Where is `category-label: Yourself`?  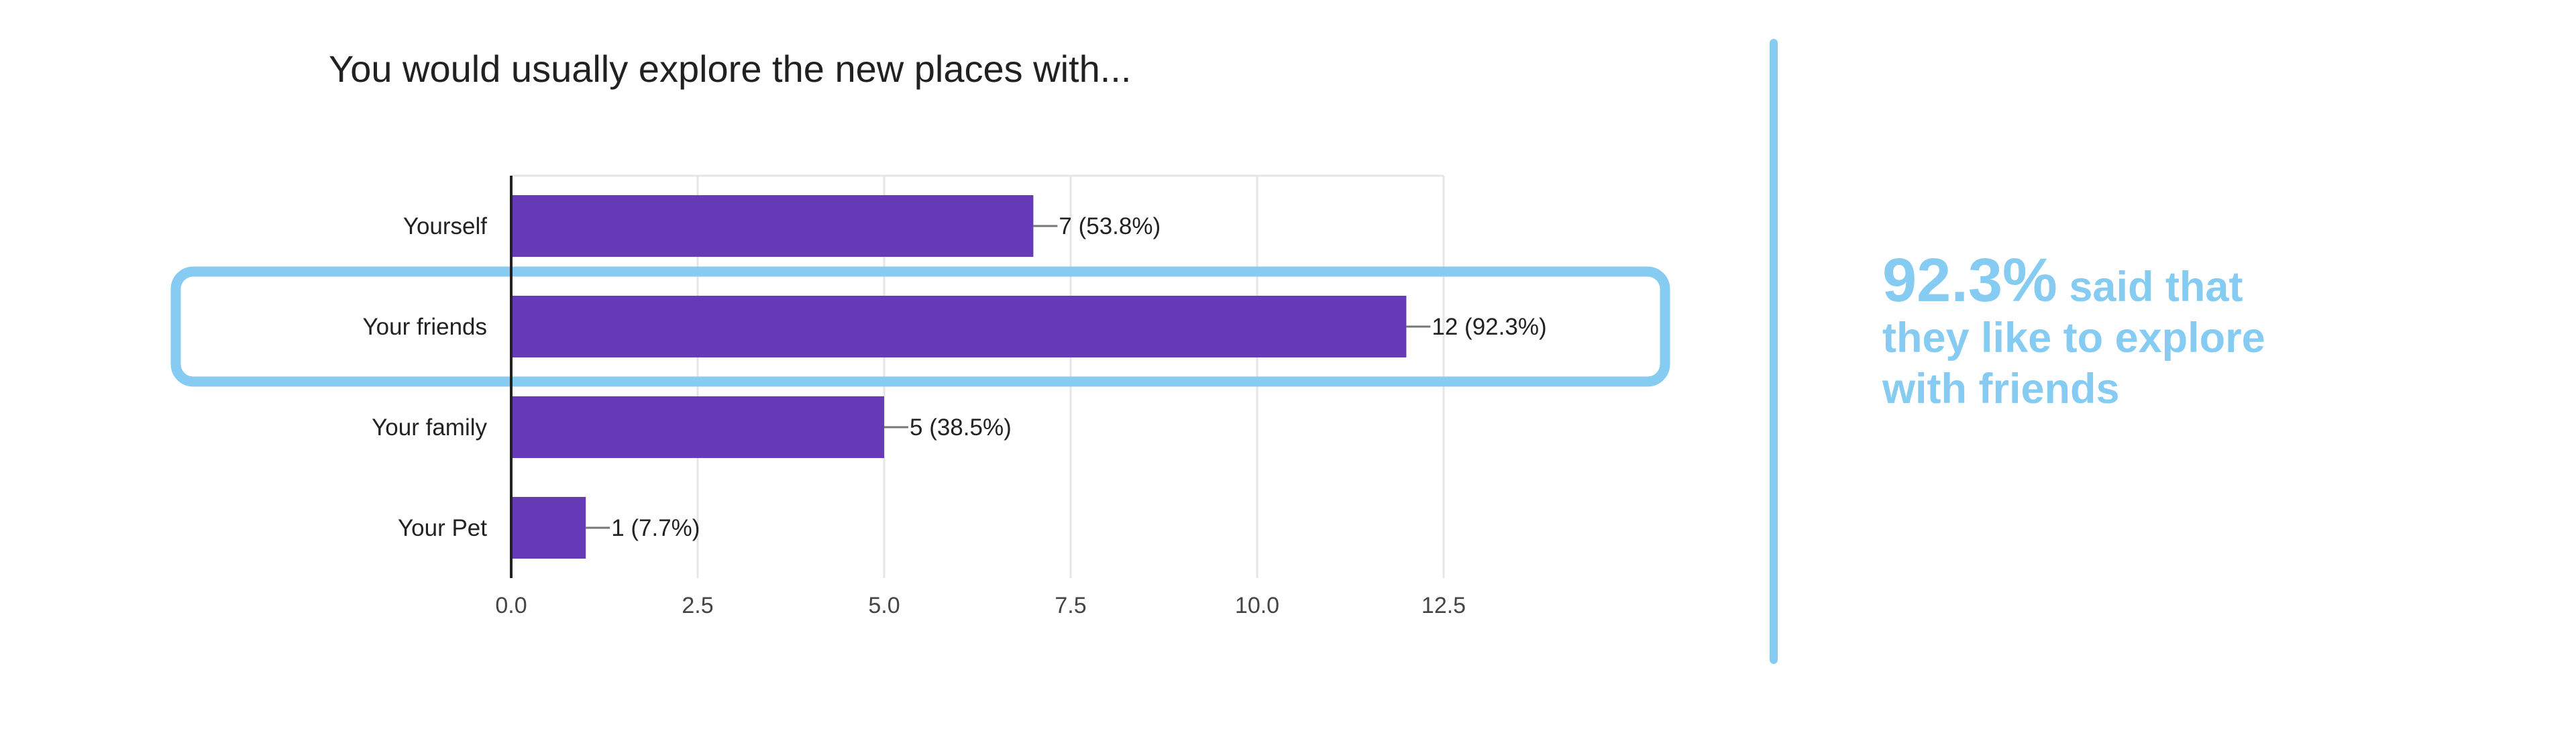 category-label: Yourself is located at coordinates (445, 226).